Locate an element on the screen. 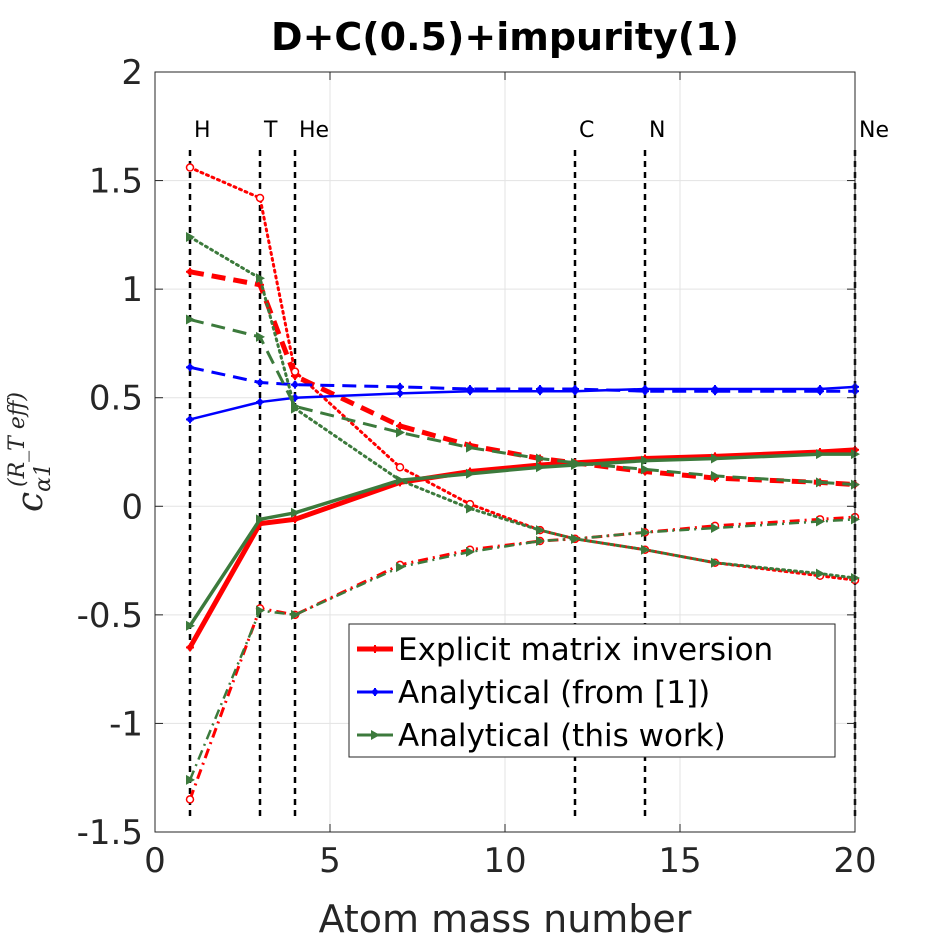  vline-label-ne: Ne is located at coordinates (874, 130).